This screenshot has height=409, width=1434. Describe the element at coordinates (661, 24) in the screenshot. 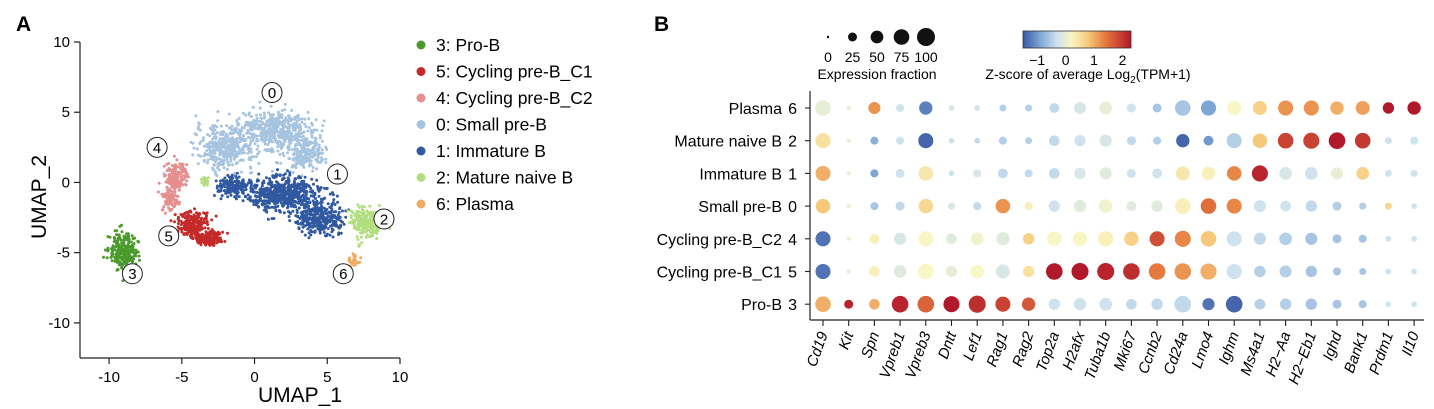

I see `panel-label-b: B` at that location.